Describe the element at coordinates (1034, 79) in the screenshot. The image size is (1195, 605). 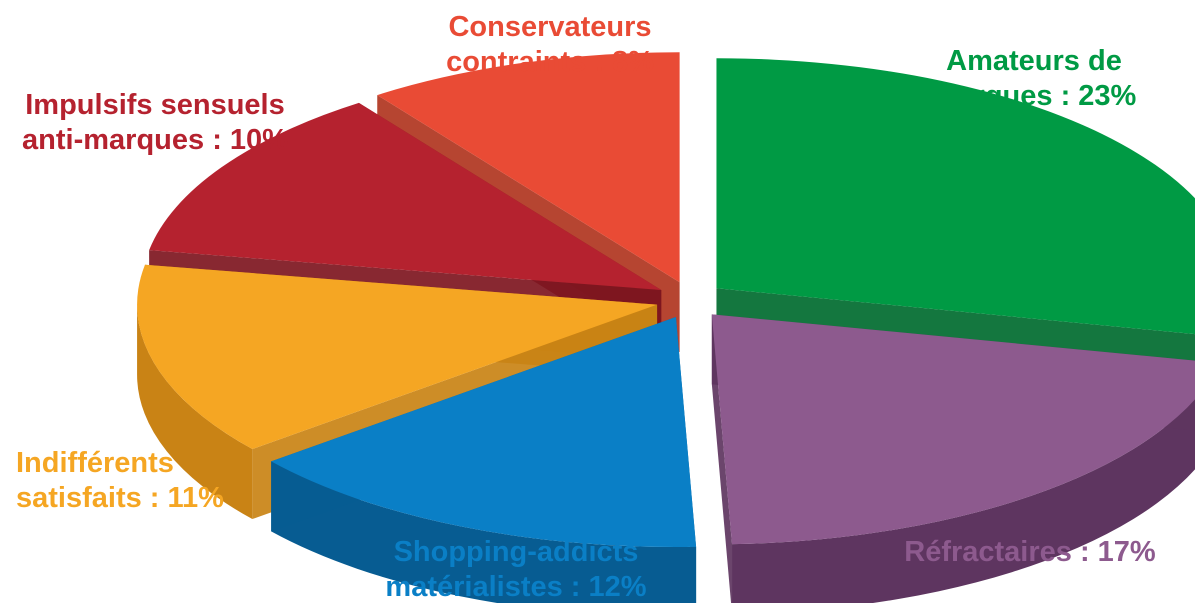
I see `label-amateurs-de-marques: Amateurs de marques : 23%` at that location.